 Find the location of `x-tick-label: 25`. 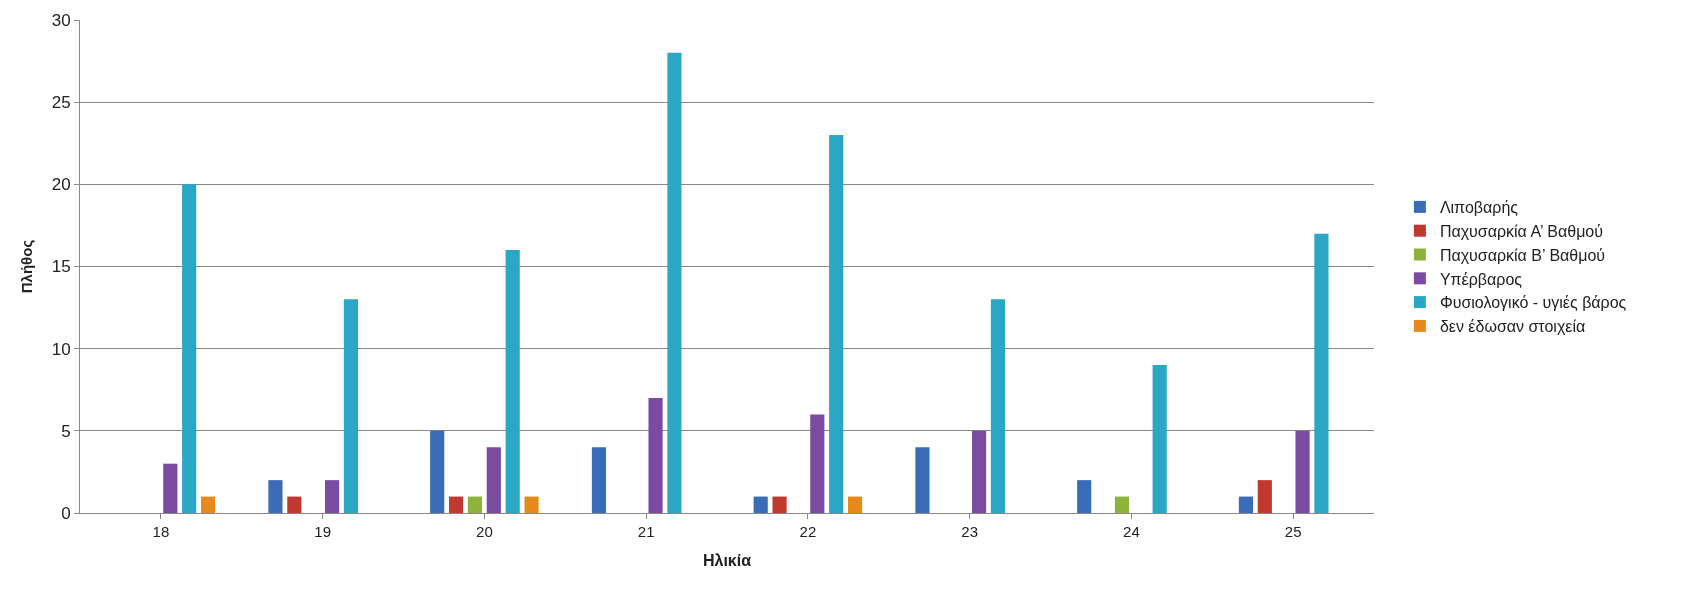

x-tick-label: 25 is located at coordinates (1293, 531).